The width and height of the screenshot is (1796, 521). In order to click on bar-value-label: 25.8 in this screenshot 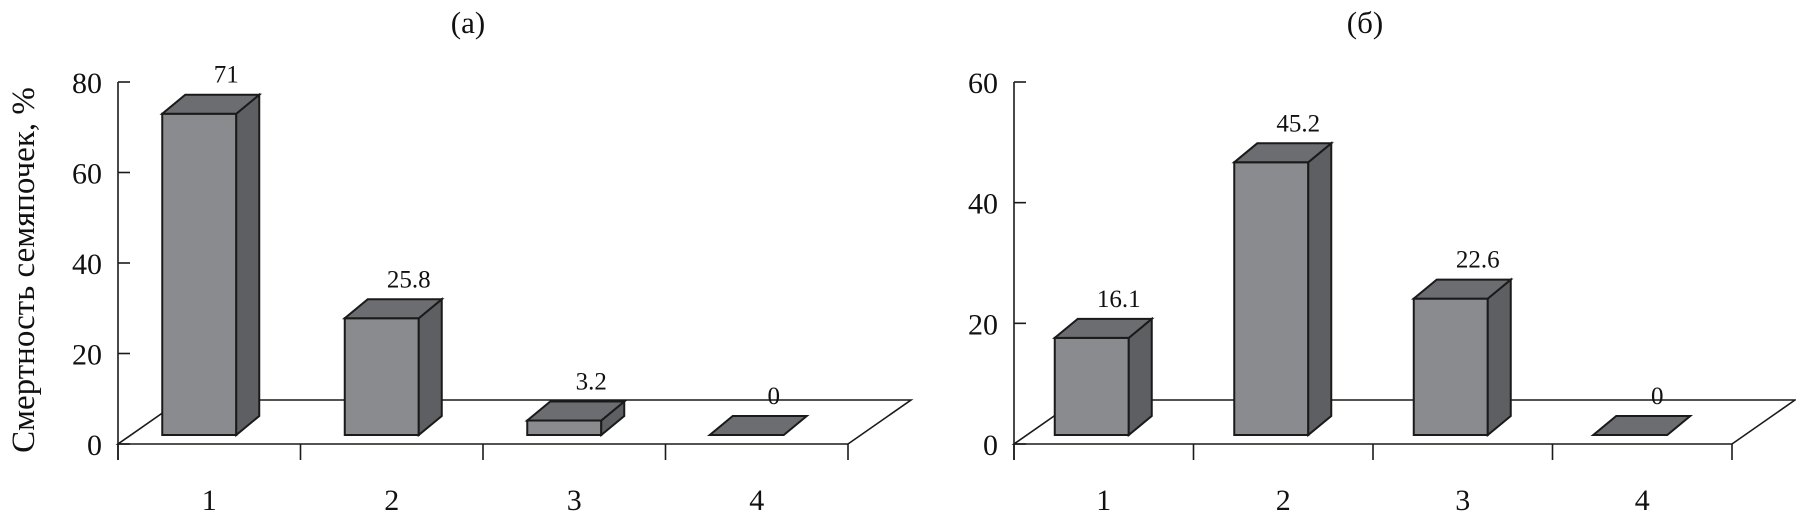, I will do `click(409, 279)`.